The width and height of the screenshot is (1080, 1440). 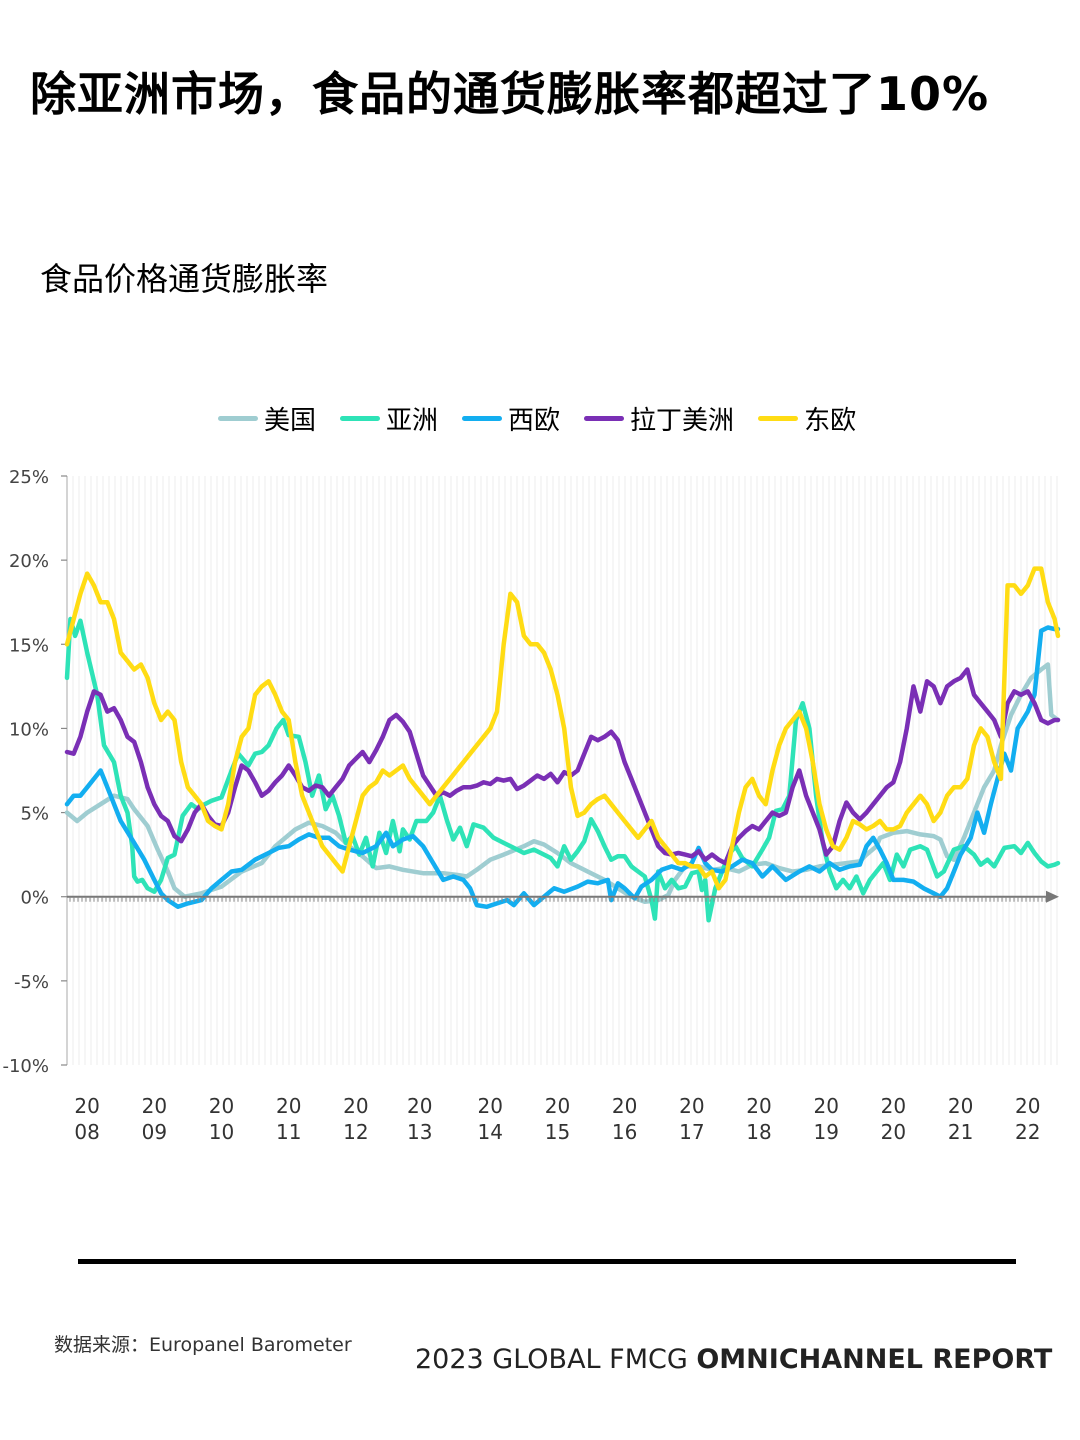 I want to click on legend-swatch-western-europe, so click(x=482, y=418).